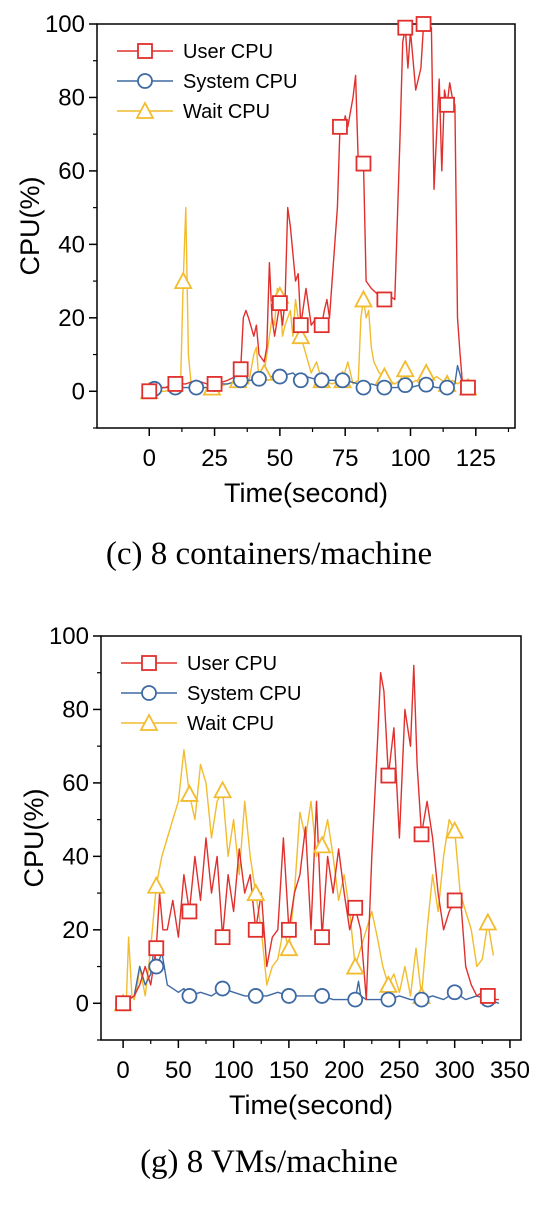 This screenshot has height=1208, width=538. What do you see at coordinates (34, 838) in the screenshot?
I see `y-axis-label: CPU(%)` at bounding box center [34, 838].